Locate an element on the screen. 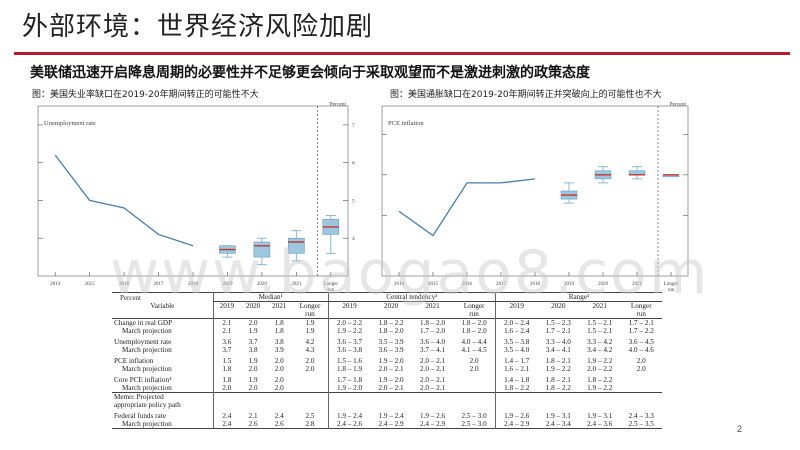 This screenshot has width=800, height=450. chart1-xtick-label: 2015 is located at coordinates (90, 284).